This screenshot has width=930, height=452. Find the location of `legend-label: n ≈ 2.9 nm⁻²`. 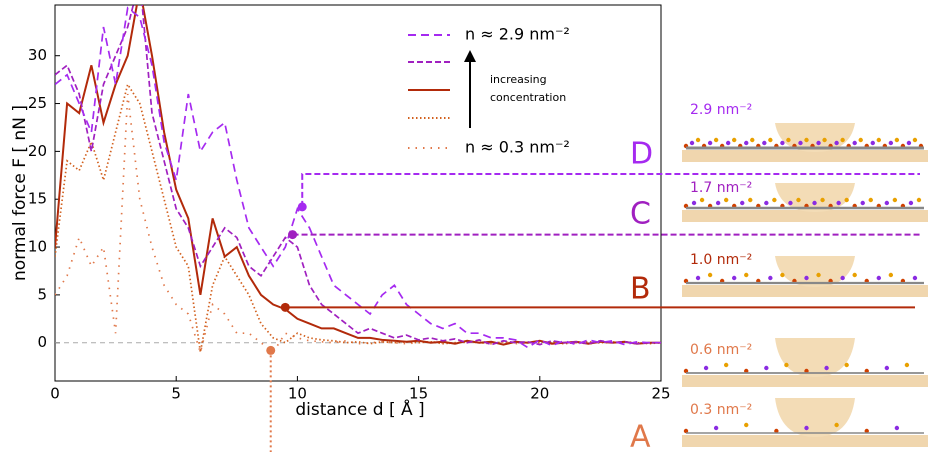

legend-label: n ≈ 2.9 nm⁻² is located at coordinates (517, 34).